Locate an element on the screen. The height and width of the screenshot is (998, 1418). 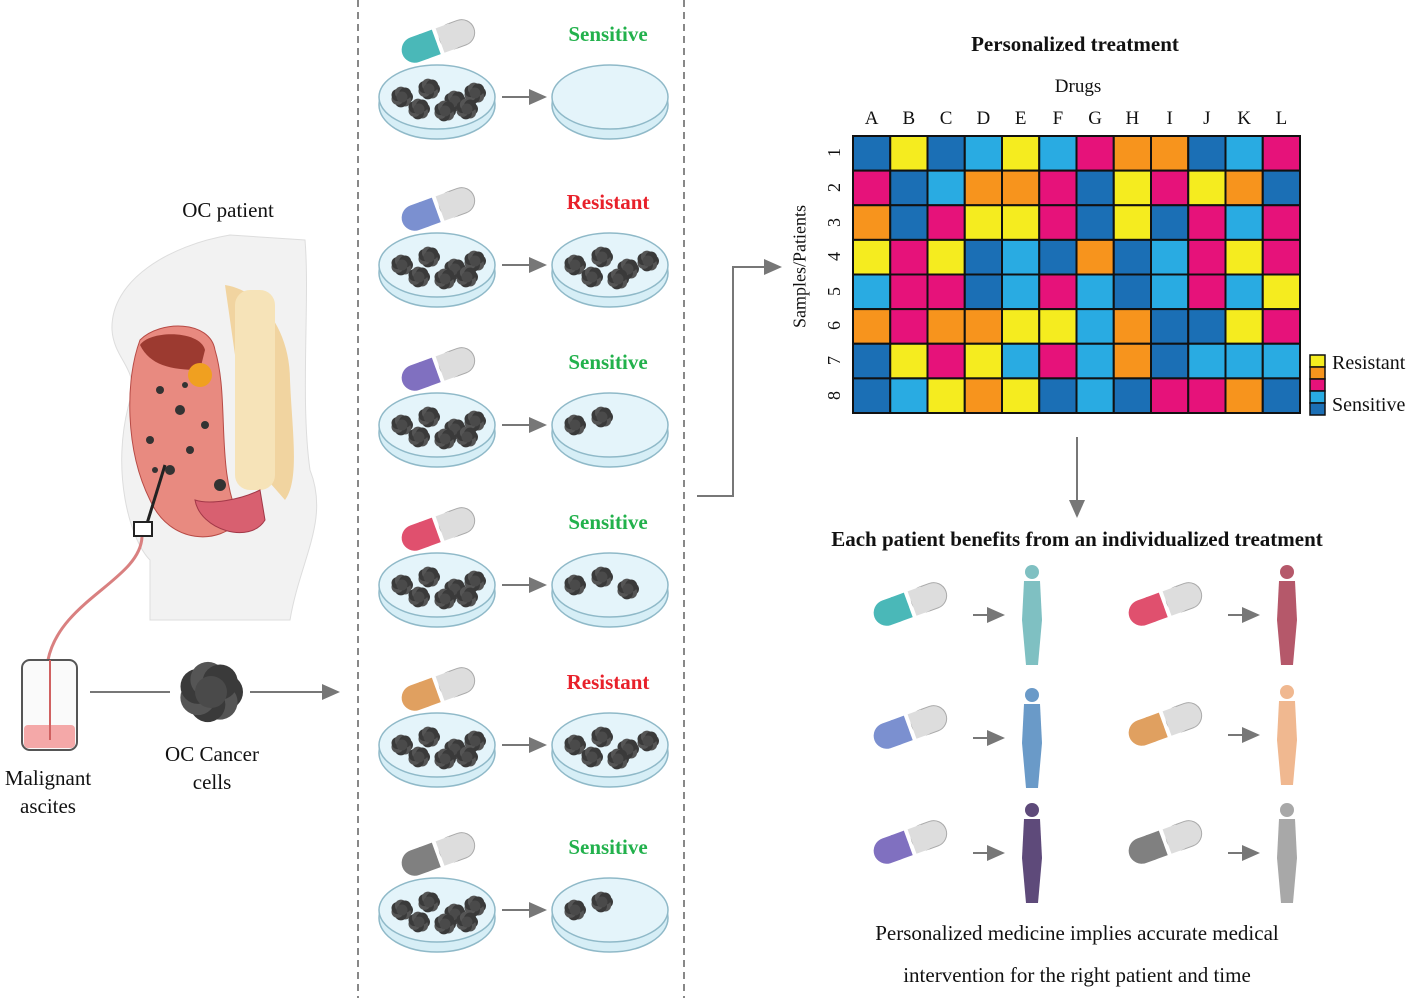
heatmap-cell-3B is located at coordinates (909, 222).